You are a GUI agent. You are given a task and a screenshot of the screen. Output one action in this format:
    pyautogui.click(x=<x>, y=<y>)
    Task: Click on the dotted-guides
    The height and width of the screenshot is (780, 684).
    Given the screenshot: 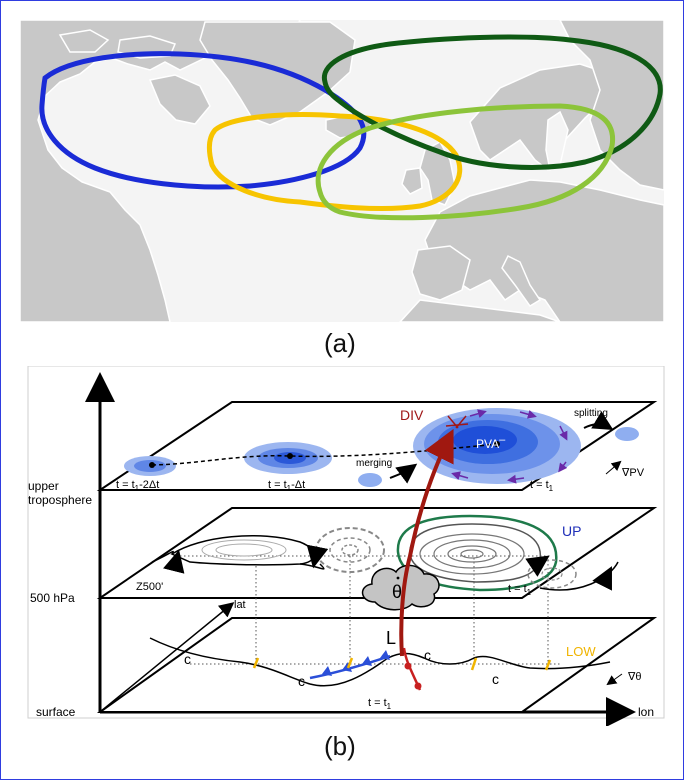 What is the action you would take?
    pyautogui.click(x=370, y=611)
    